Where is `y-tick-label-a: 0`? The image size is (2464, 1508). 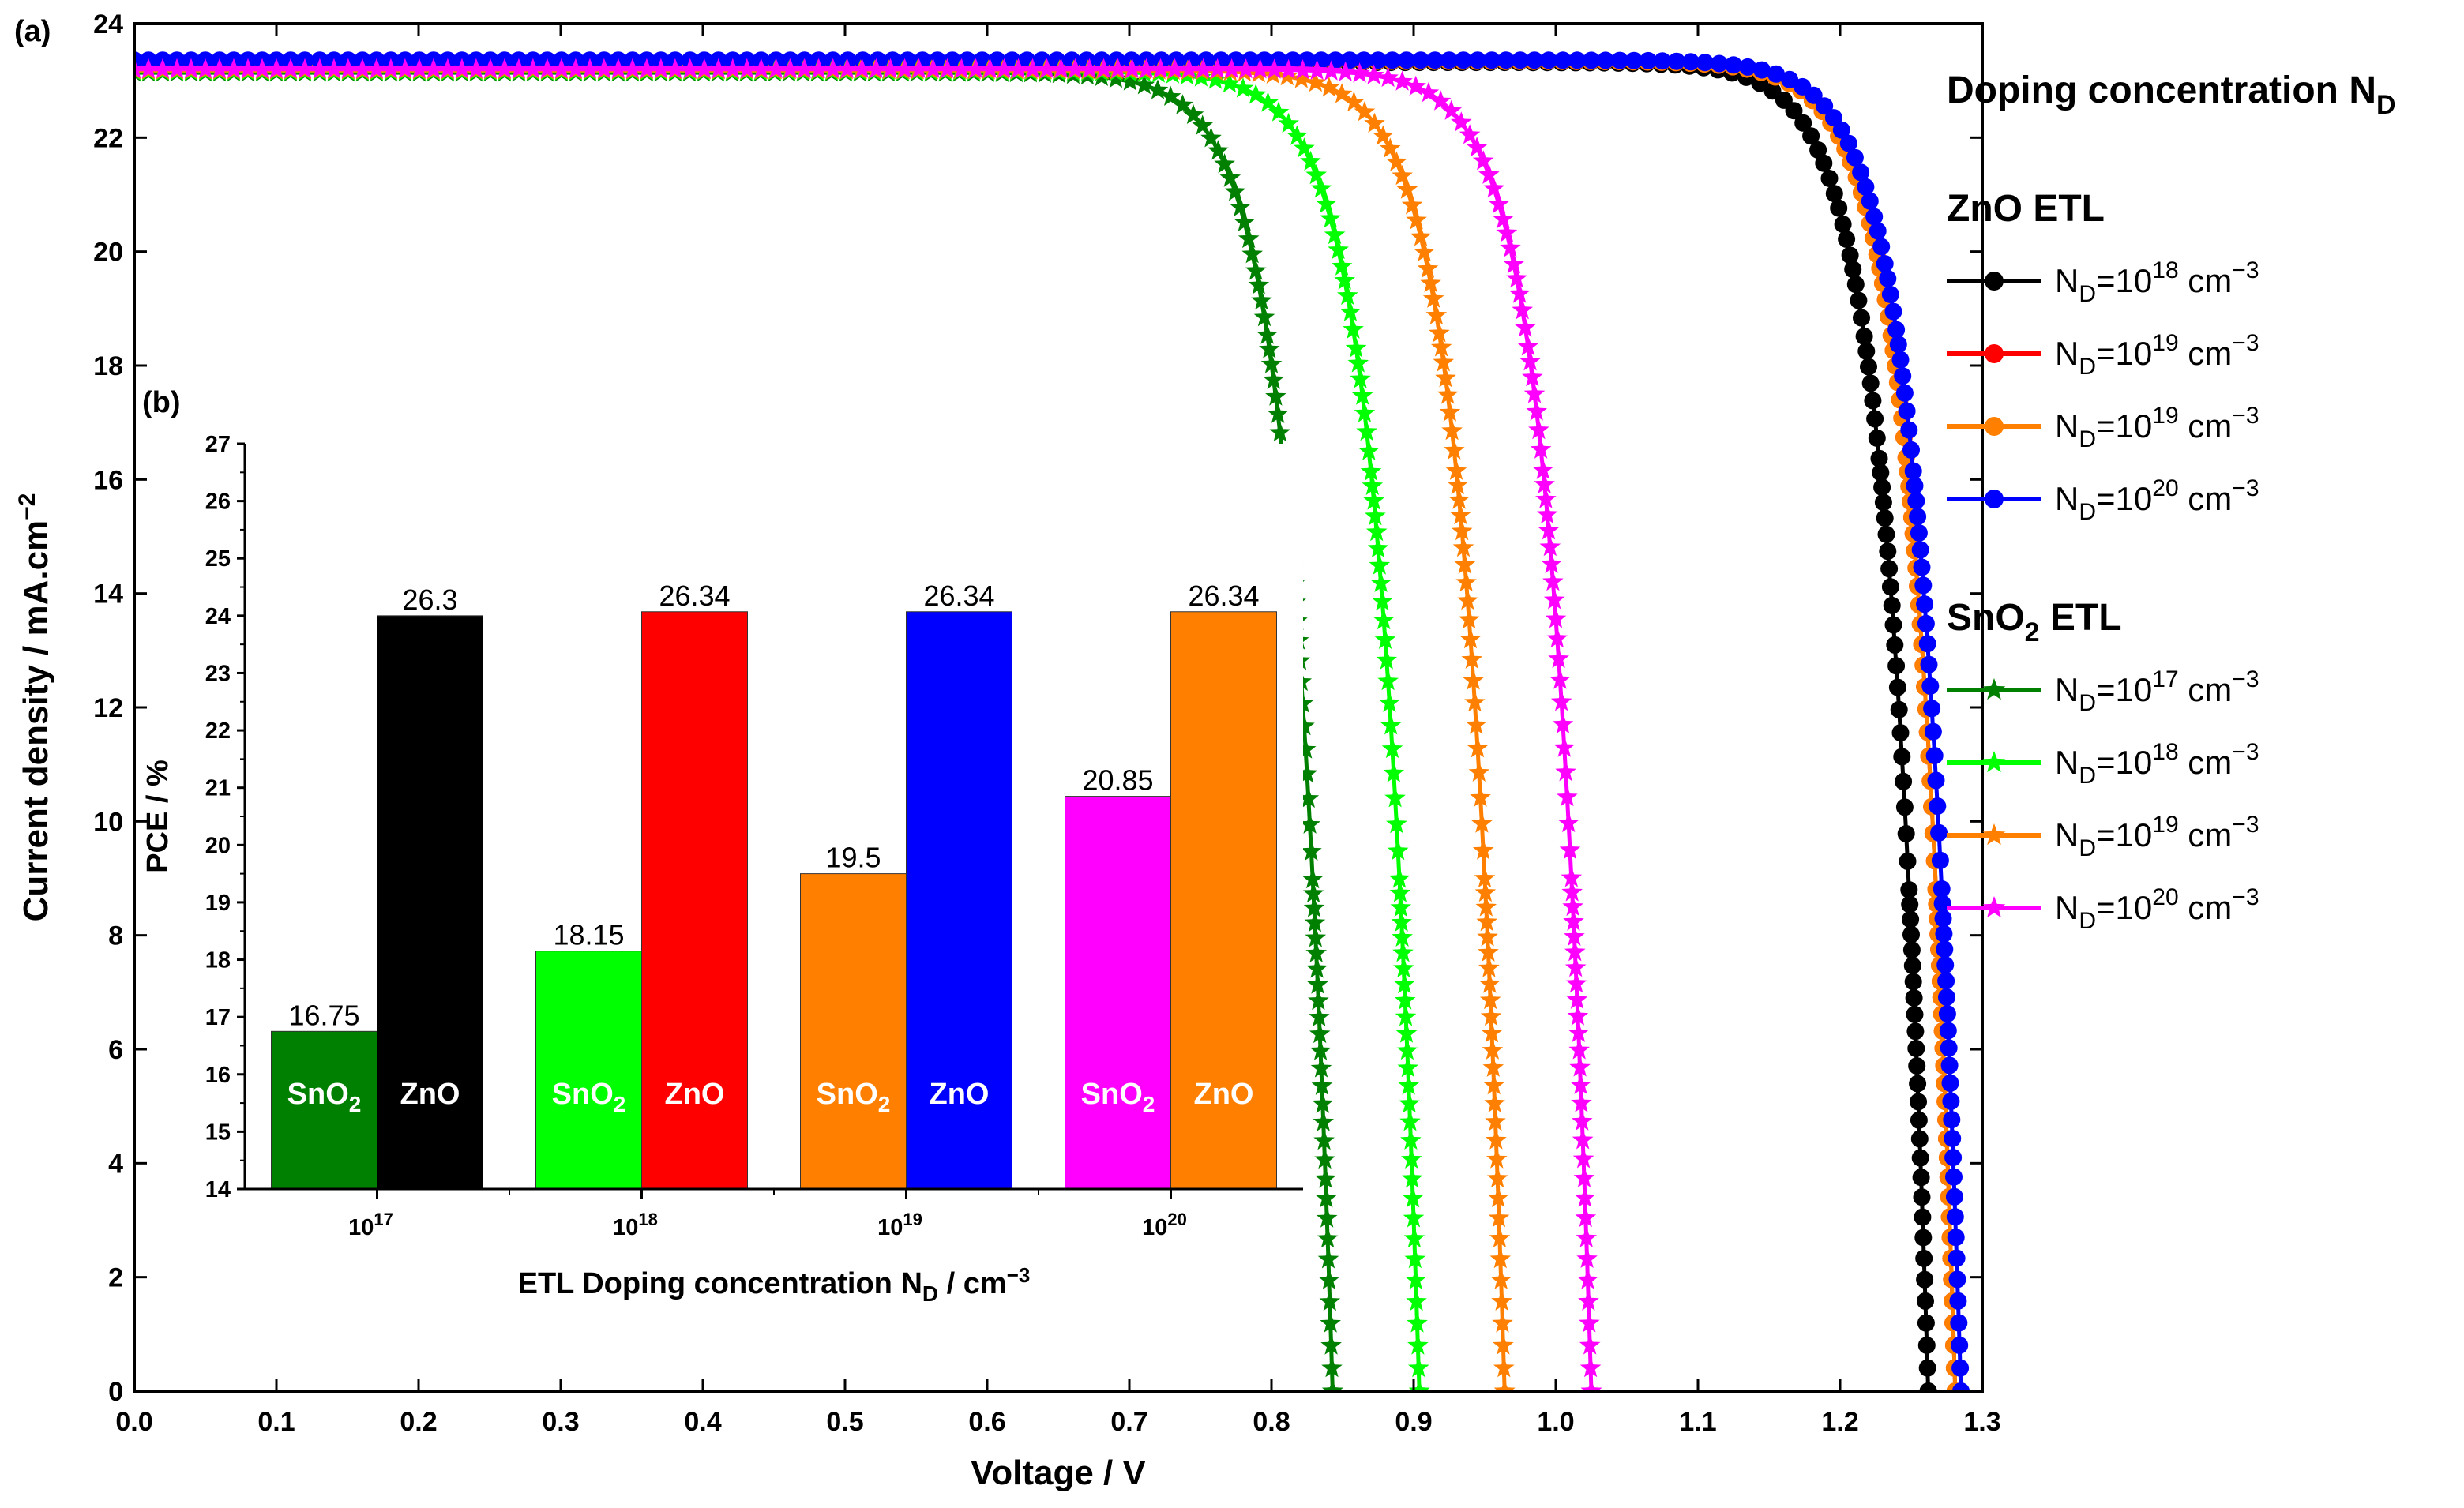
y-tick-label-a: 0 is located at coordinates (115, 1392).